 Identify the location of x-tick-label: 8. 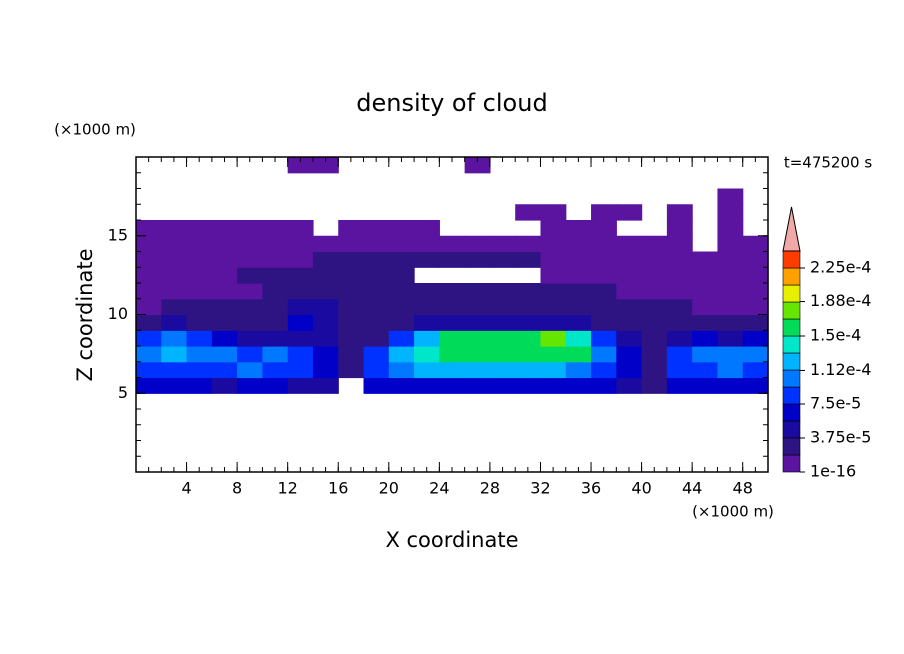
(237, 488).